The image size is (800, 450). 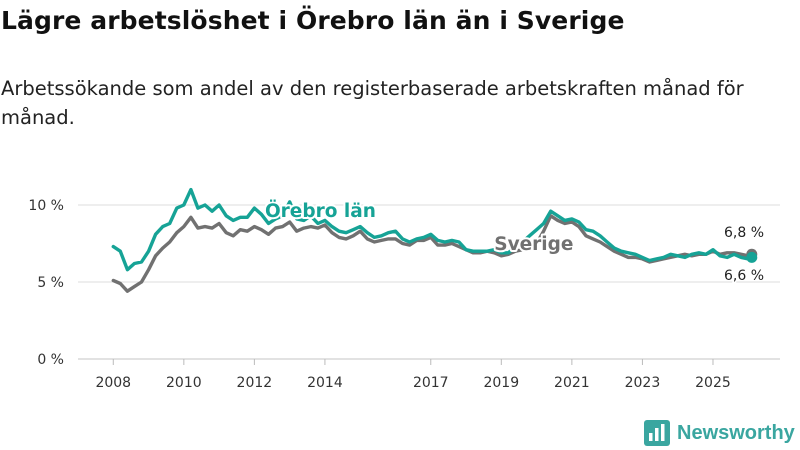 What do you see at coordinates (533, 244) in the screenshot?
I see `series-label-sverige: Sverige` at bounding box center [533, 244].